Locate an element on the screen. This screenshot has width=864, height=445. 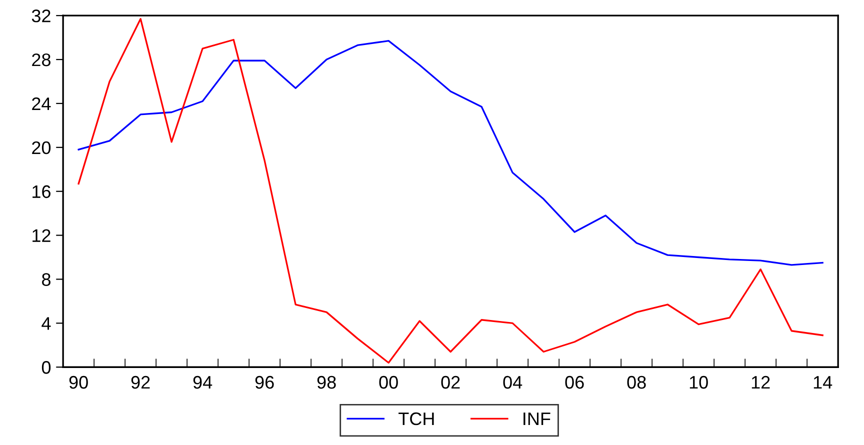
x-tick-label: 96 is located at coordinates (264, 382).